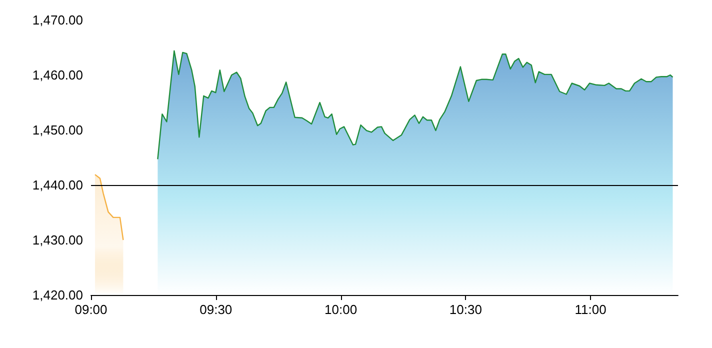 The height and width of the screenshot is (348, 712). I want to click on x-tick-label: 09:00, so click(91, 309).